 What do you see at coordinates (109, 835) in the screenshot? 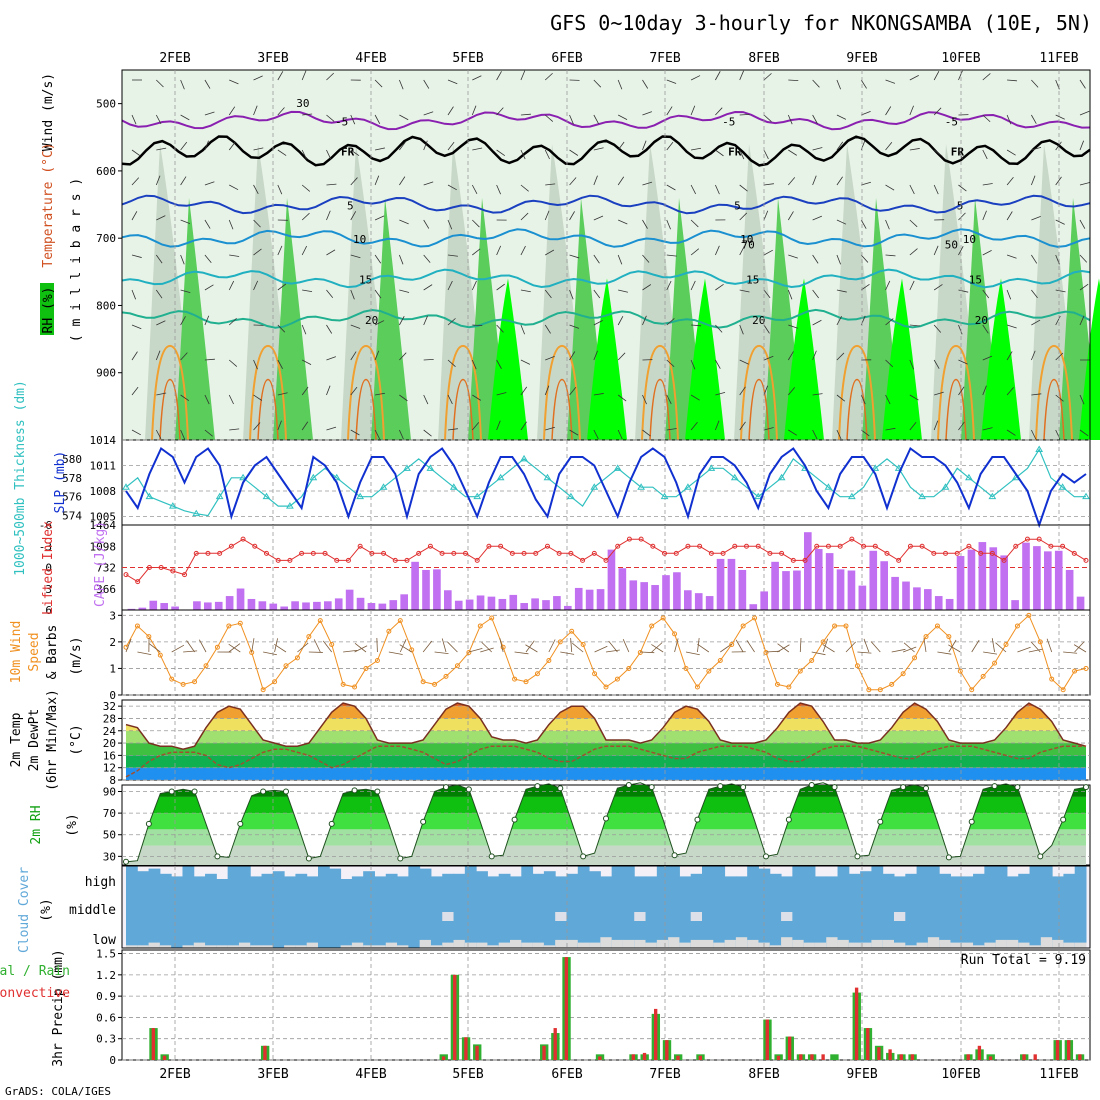
I see `rh-tick-label: 50` at bounding box center [109, 835].